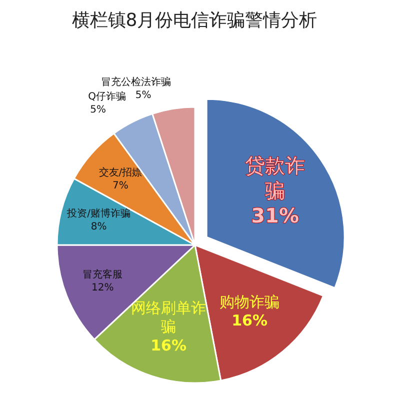 The image size is (405, 418). I want to click on data-label: 12%, so click(103, 288).